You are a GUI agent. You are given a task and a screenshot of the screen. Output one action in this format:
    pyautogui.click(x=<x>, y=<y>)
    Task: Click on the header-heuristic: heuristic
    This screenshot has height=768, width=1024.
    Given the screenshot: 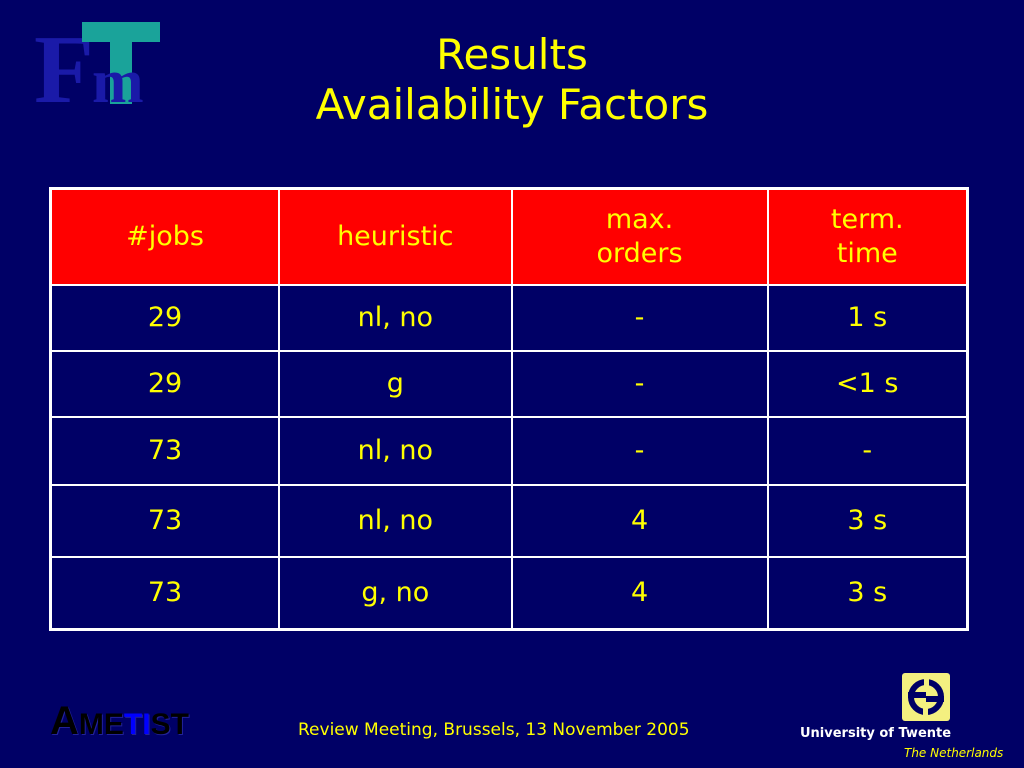 What is the action you would take?
    pyautogui.click(x=395, y=236)
    